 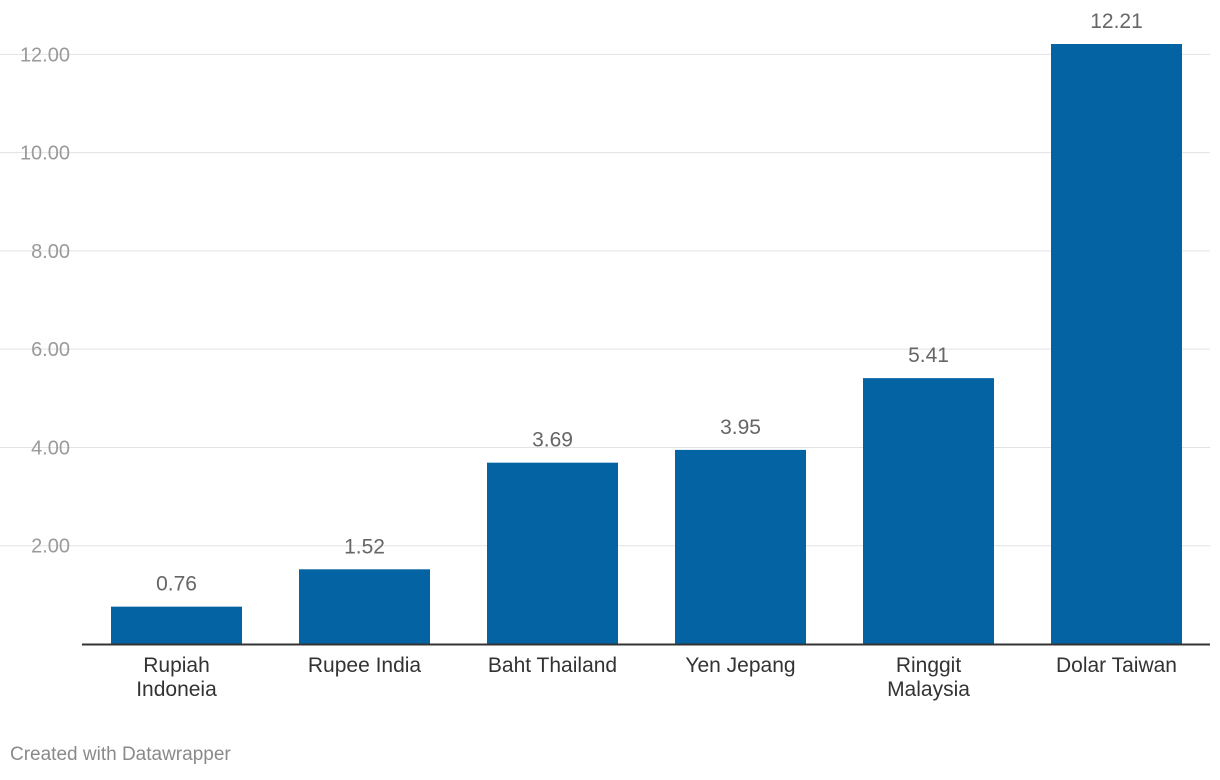 I want to click on bar-value-label: 3.95, so click(x=740, y=427).